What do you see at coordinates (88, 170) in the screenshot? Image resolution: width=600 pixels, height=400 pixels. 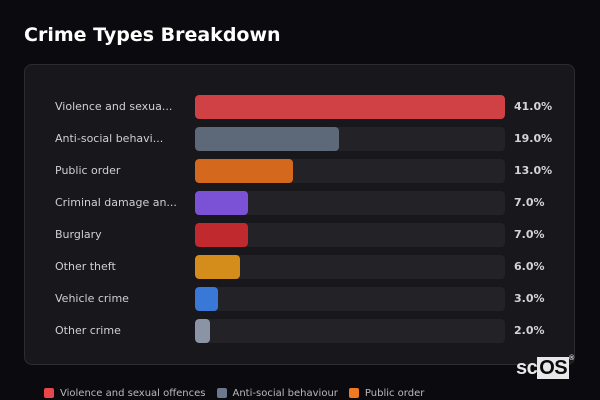 I see `bar-label: Public order` at bounding box center [88, 170].